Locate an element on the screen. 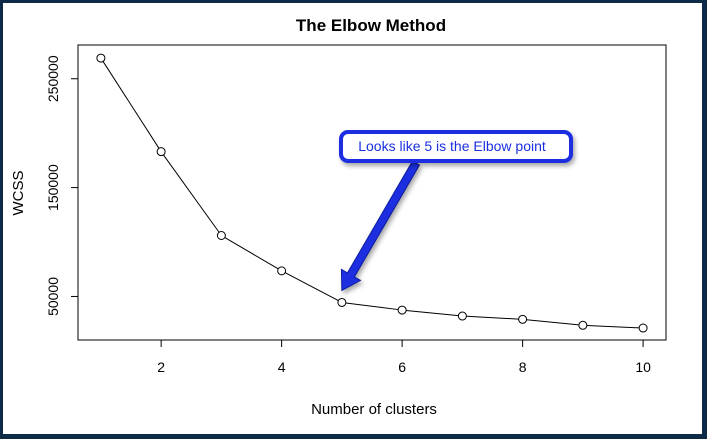 The width and height of the screenshot is (707, 439). x-axis-title: Number of clusters is located at coordinates (374, 409).